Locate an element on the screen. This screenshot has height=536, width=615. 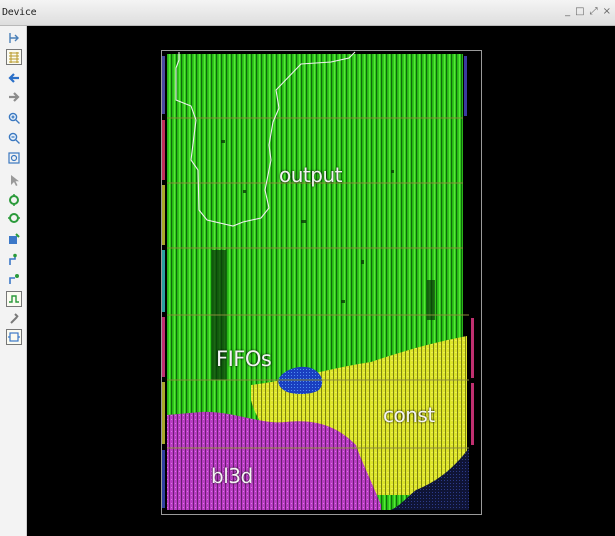
window-controls: _ □ ⤢ × is located at coordinates (588, 12).